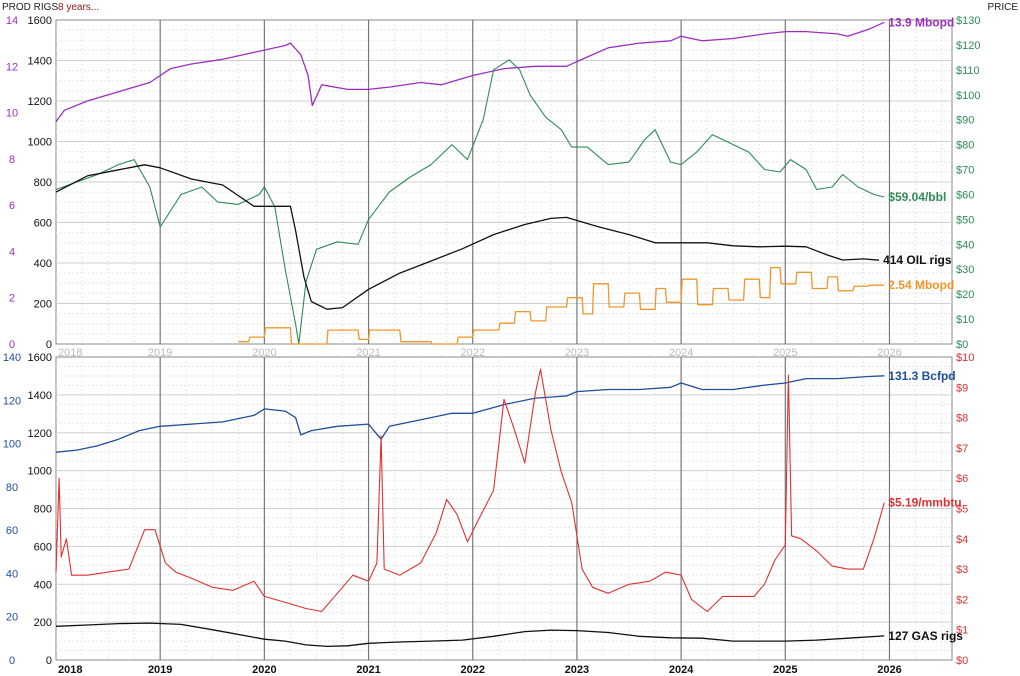 Image resolution: width=1020 pixels, height=676 pixels. I want to click on oil-production-label: 13.9 Mbopd, so click(921, 22).